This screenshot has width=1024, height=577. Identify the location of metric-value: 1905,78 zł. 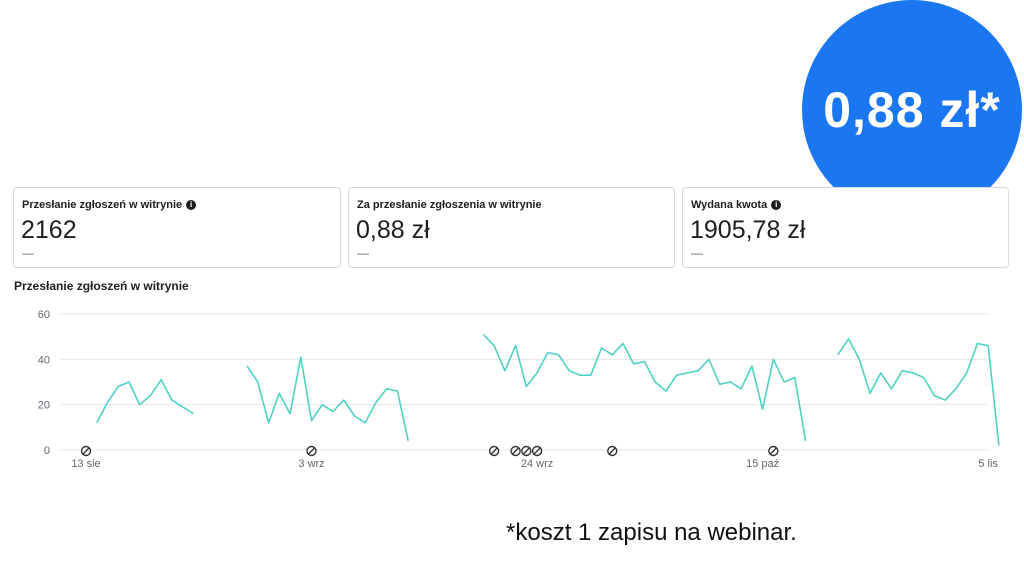
(748, 230).